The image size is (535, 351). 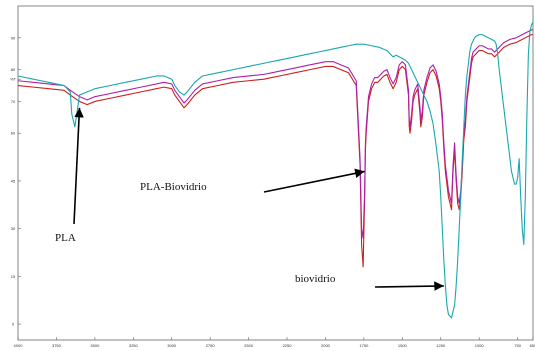 What do you see at coordinates (441, 345) in the screenshot?
I see `x-tick-label: 1250` at bounding box center [441, 345].